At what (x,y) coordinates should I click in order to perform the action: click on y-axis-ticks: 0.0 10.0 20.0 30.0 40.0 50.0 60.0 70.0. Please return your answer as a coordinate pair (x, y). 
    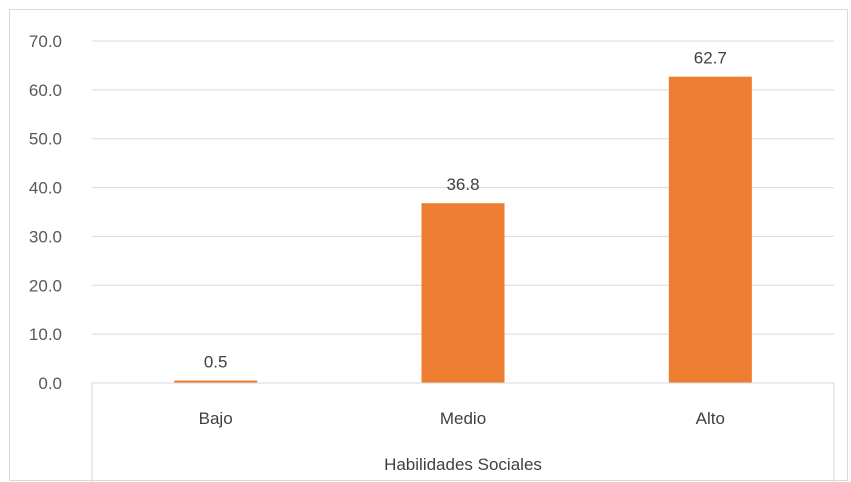
    Looking at the image, I should click on (45, 212).